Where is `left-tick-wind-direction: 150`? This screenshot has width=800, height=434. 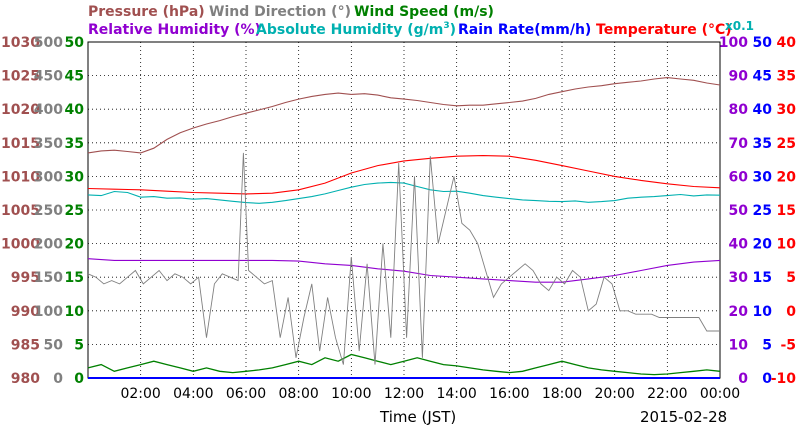
left-tick-wind-direction: 150 is located at coordinates (48, 278).